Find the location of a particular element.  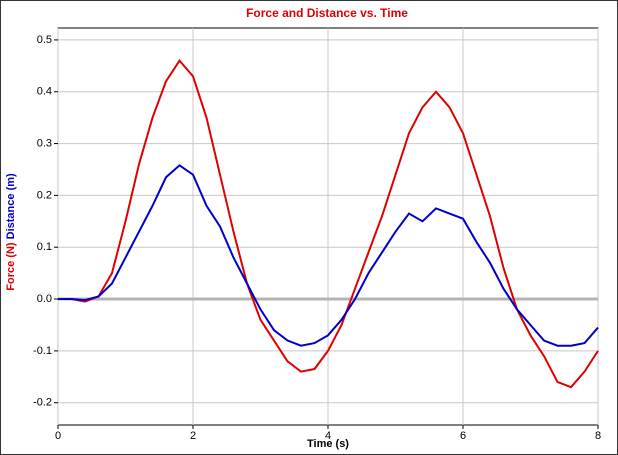

y-tick-label: 0.4 is located at coordinates (44, 92).